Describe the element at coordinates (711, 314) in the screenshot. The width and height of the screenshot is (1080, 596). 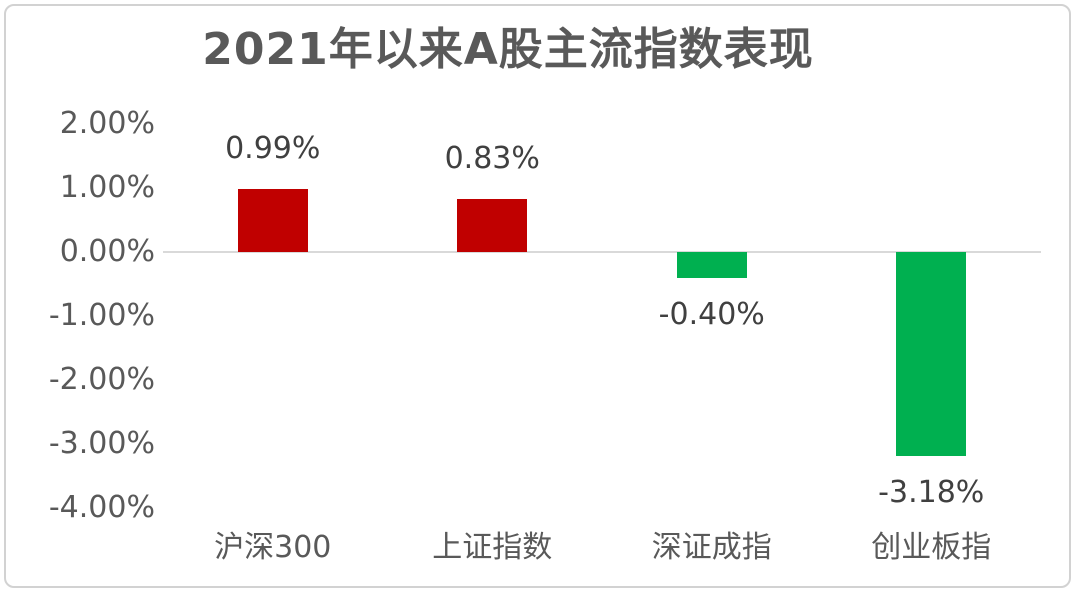
I see `bar-value-label: -0.40%` at that location.